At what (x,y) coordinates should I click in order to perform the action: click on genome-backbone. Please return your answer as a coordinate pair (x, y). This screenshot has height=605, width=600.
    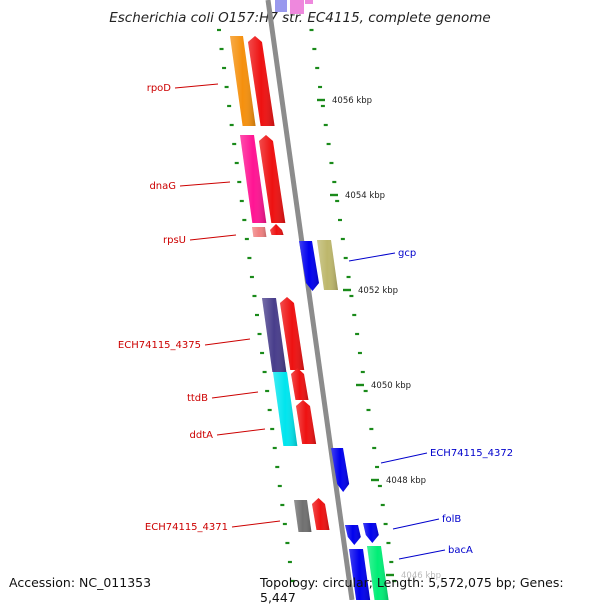
    Looking at the image, I should click on (310, 300).